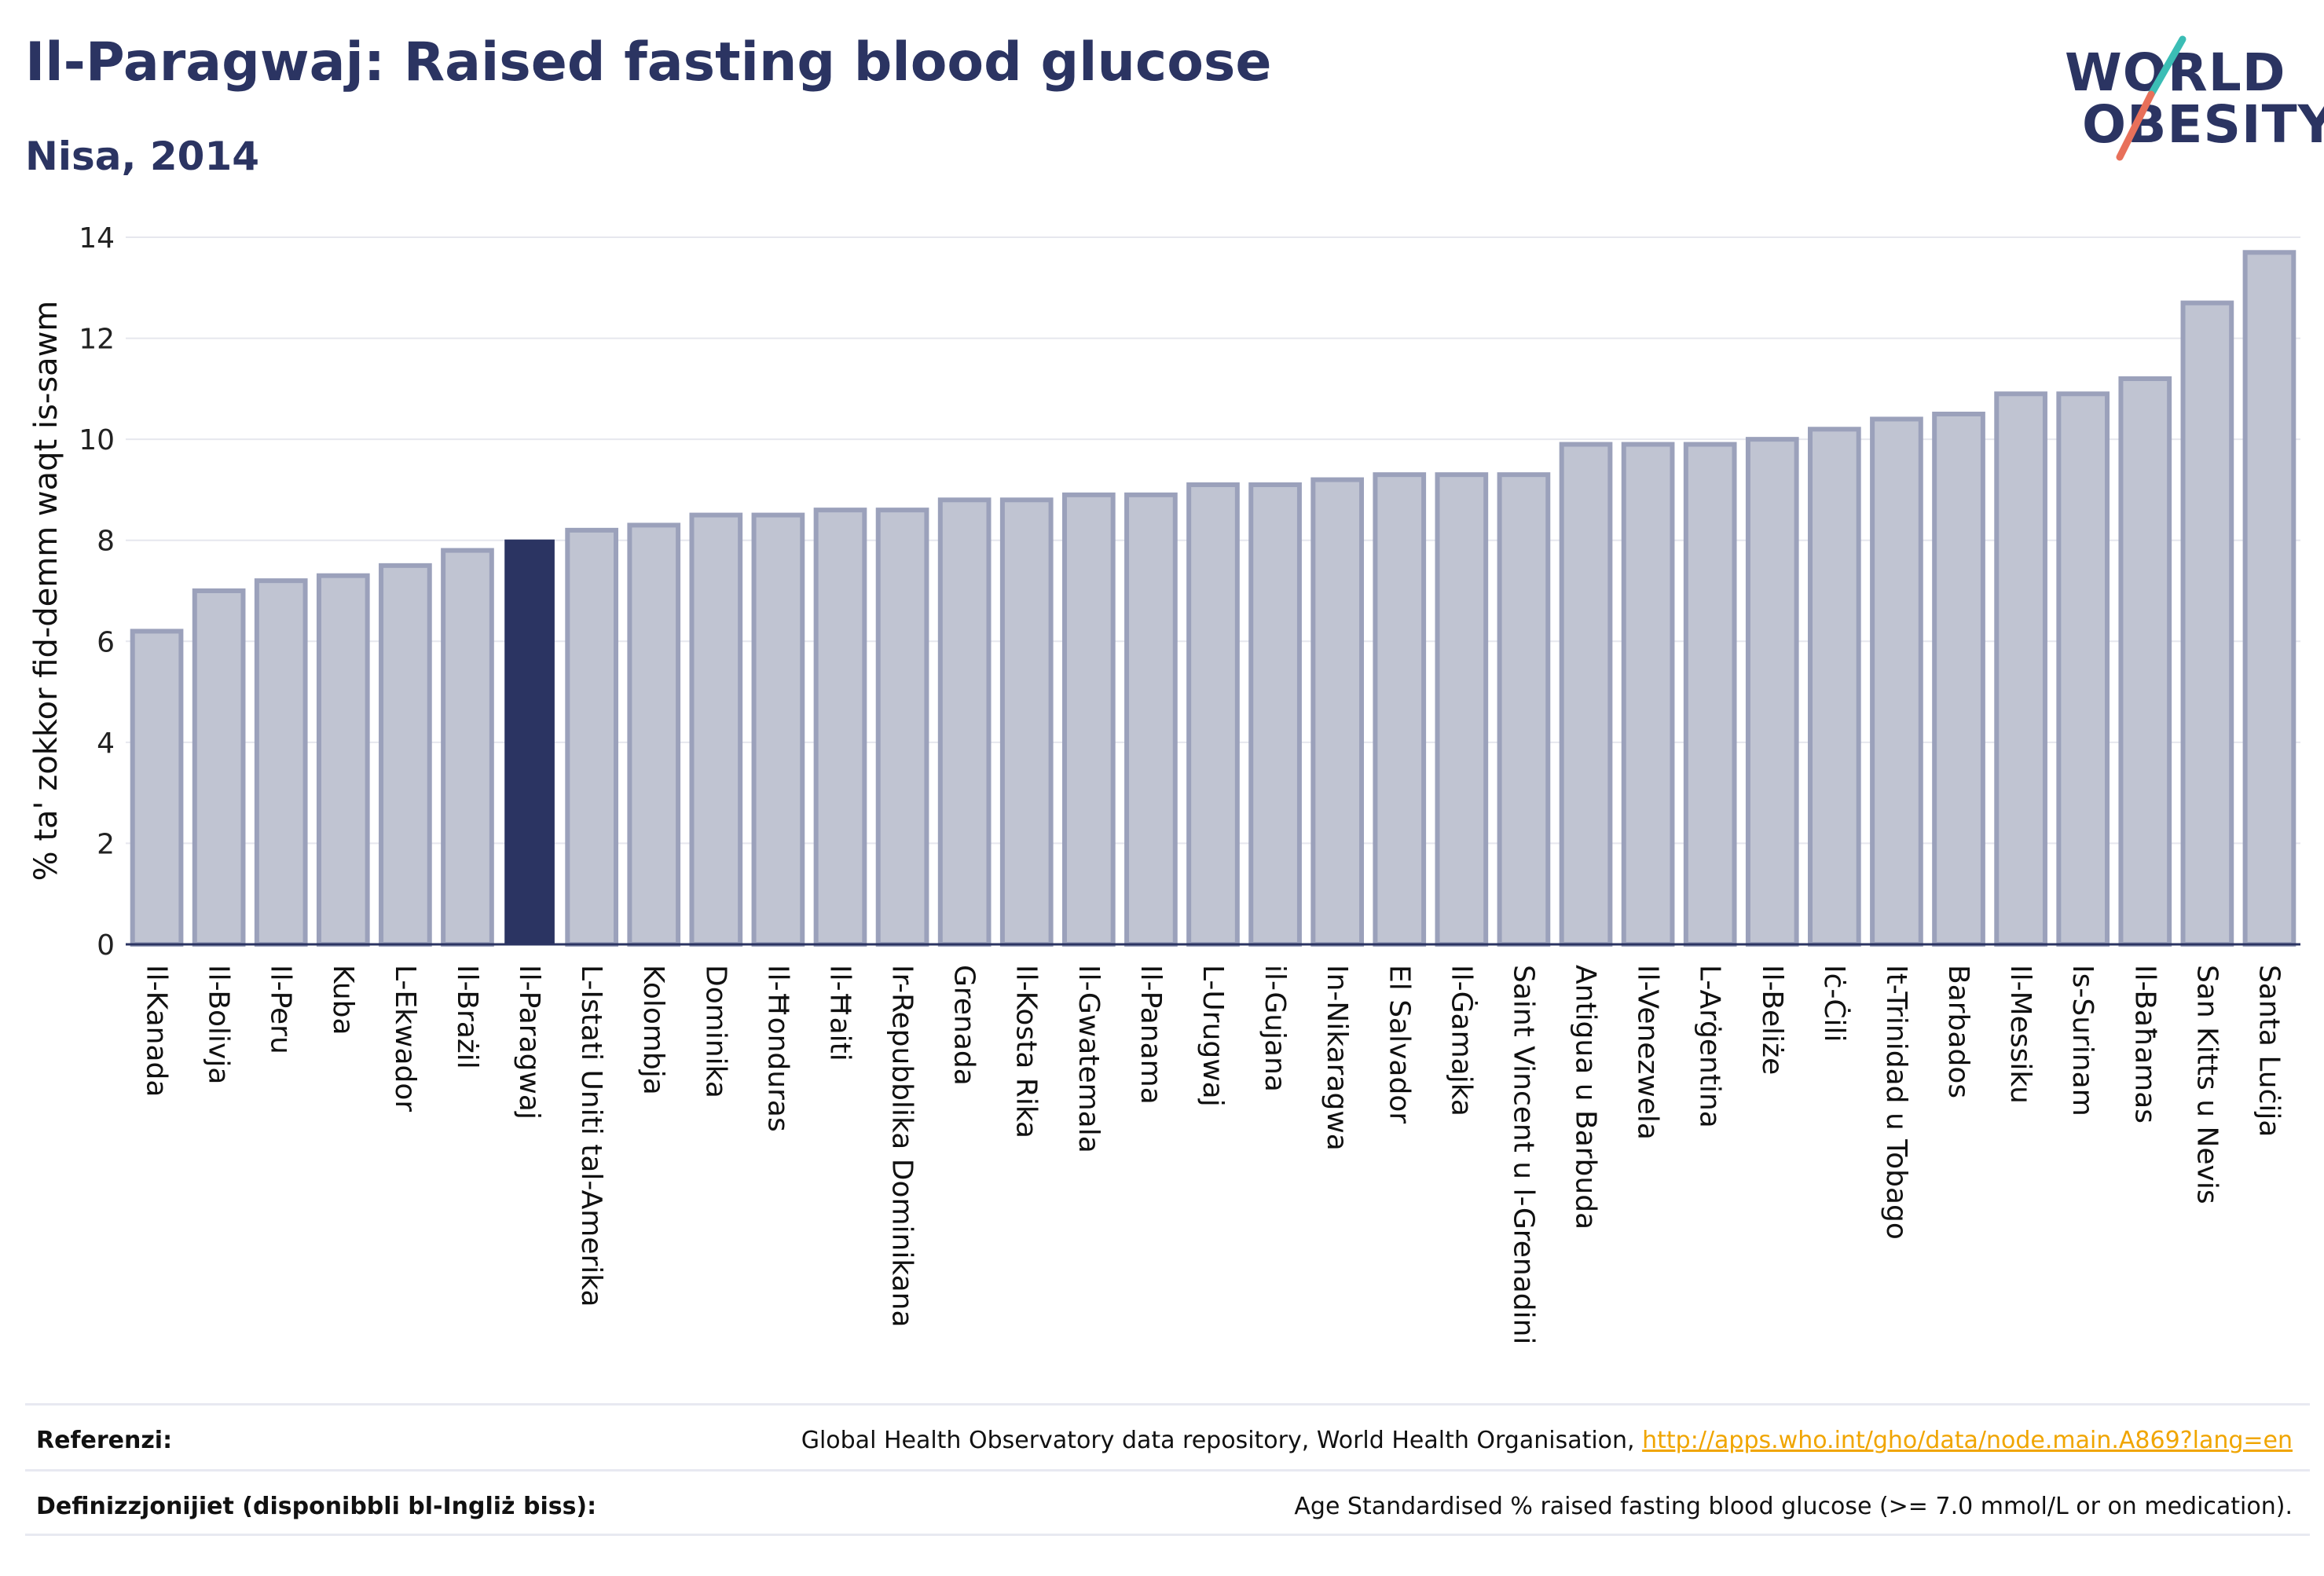 The height and width of the screenshot is (1576, 2324). I want to click on y-tick-label: 6, so click(106, 642).